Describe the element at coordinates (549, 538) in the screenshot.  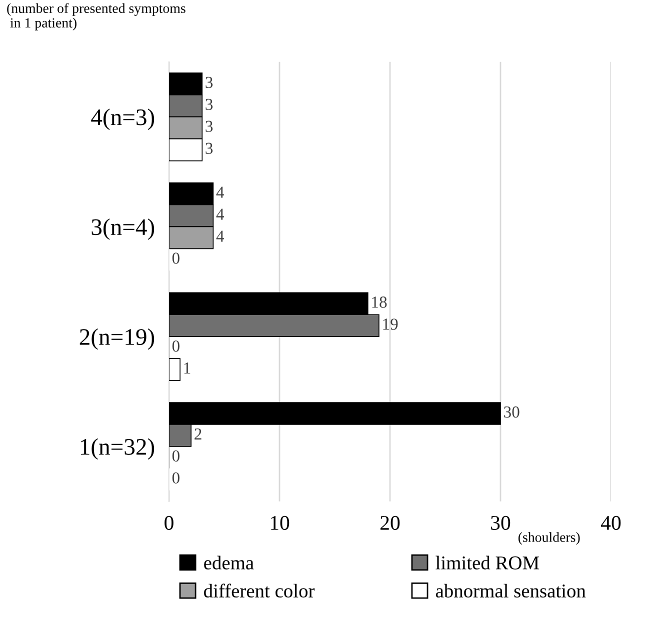
I see `x-axis-title: (shoulders)` at that location.